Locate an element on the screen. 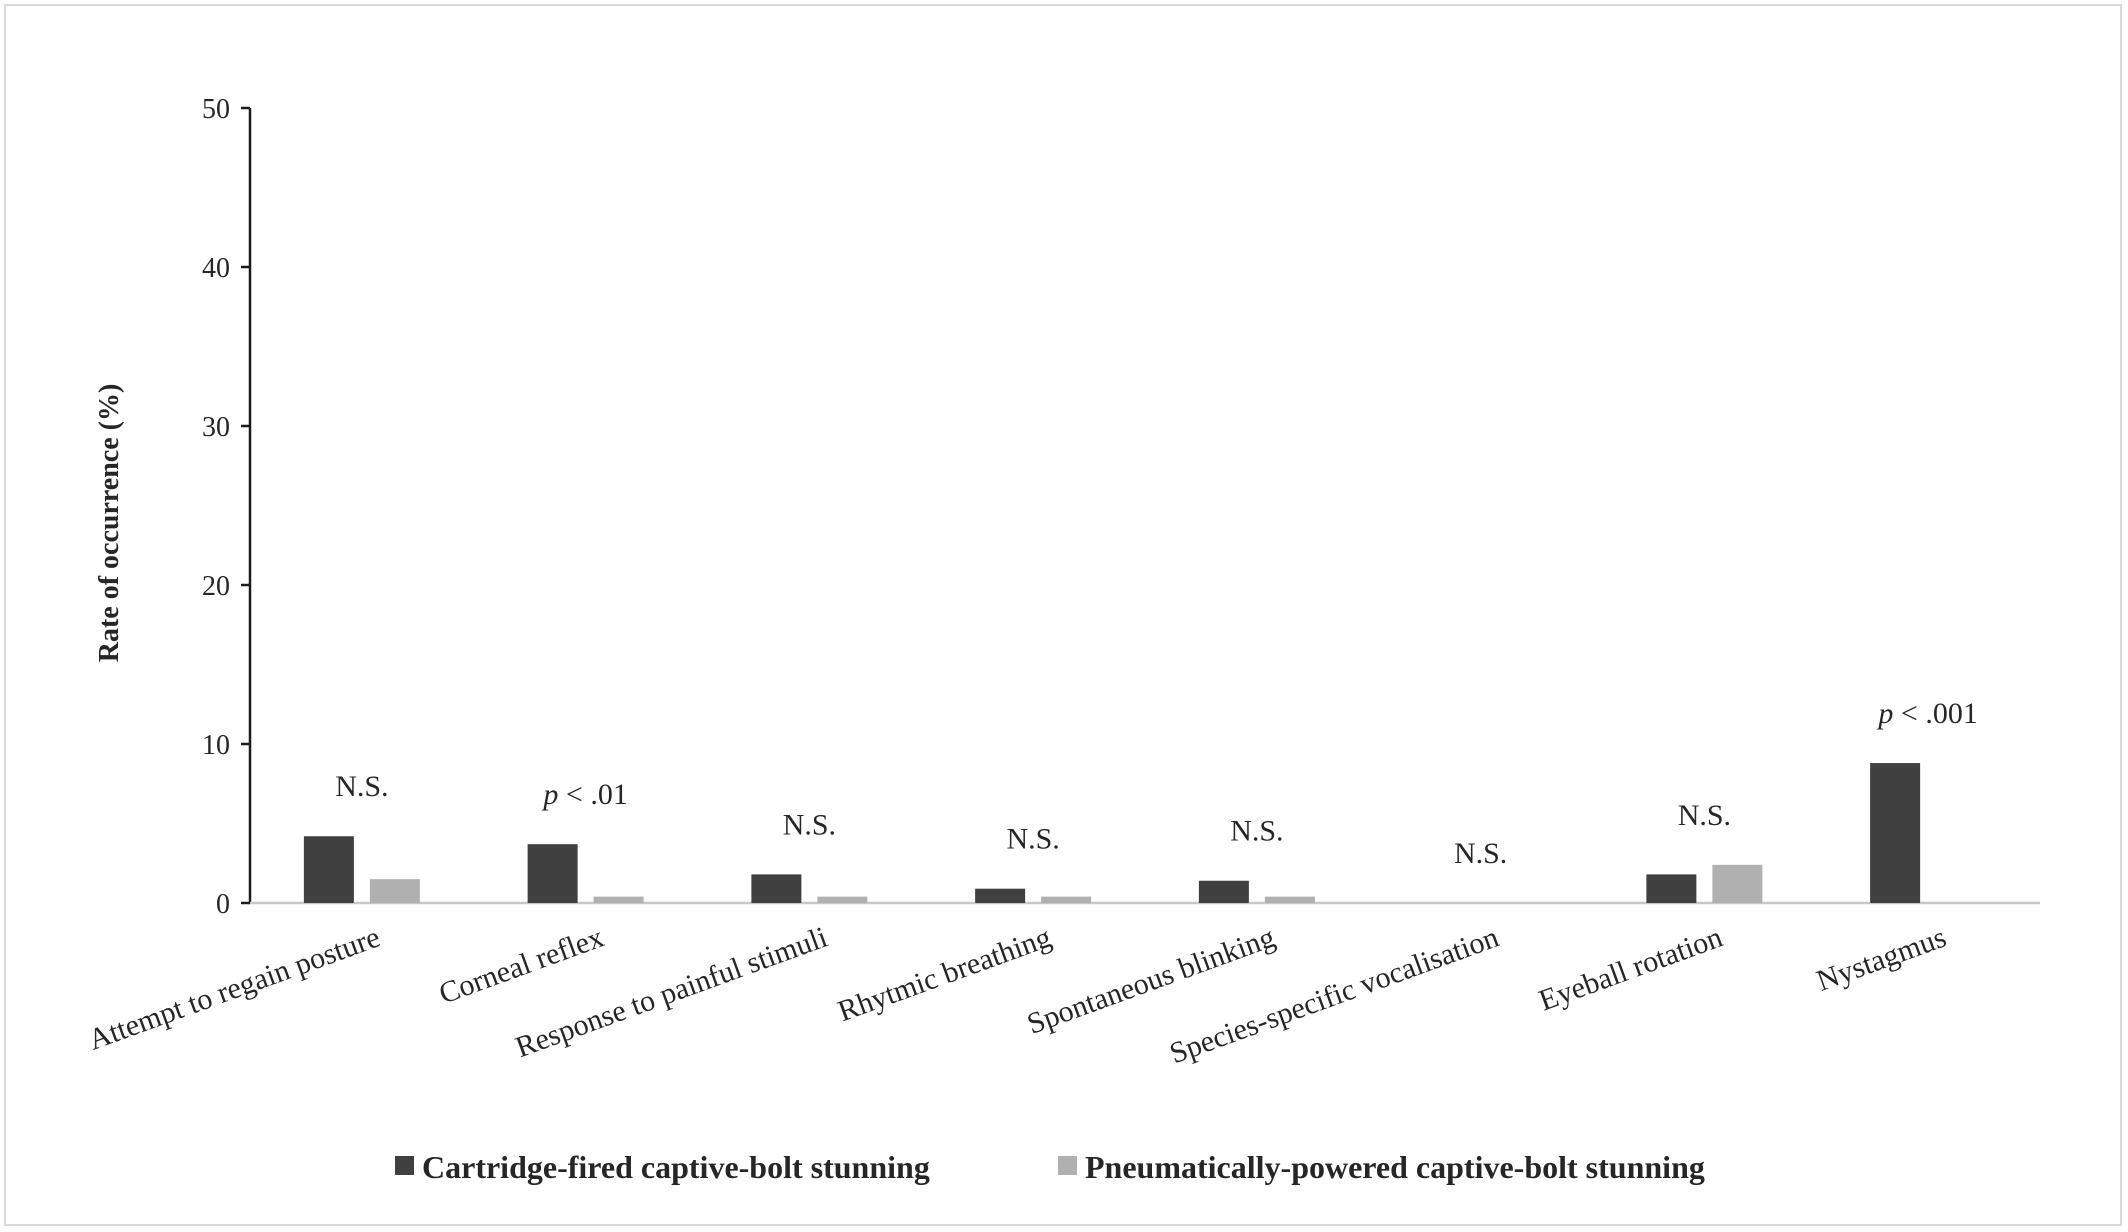 The image size is (2128, 1232). bars is located at coordinates (1112, 833).